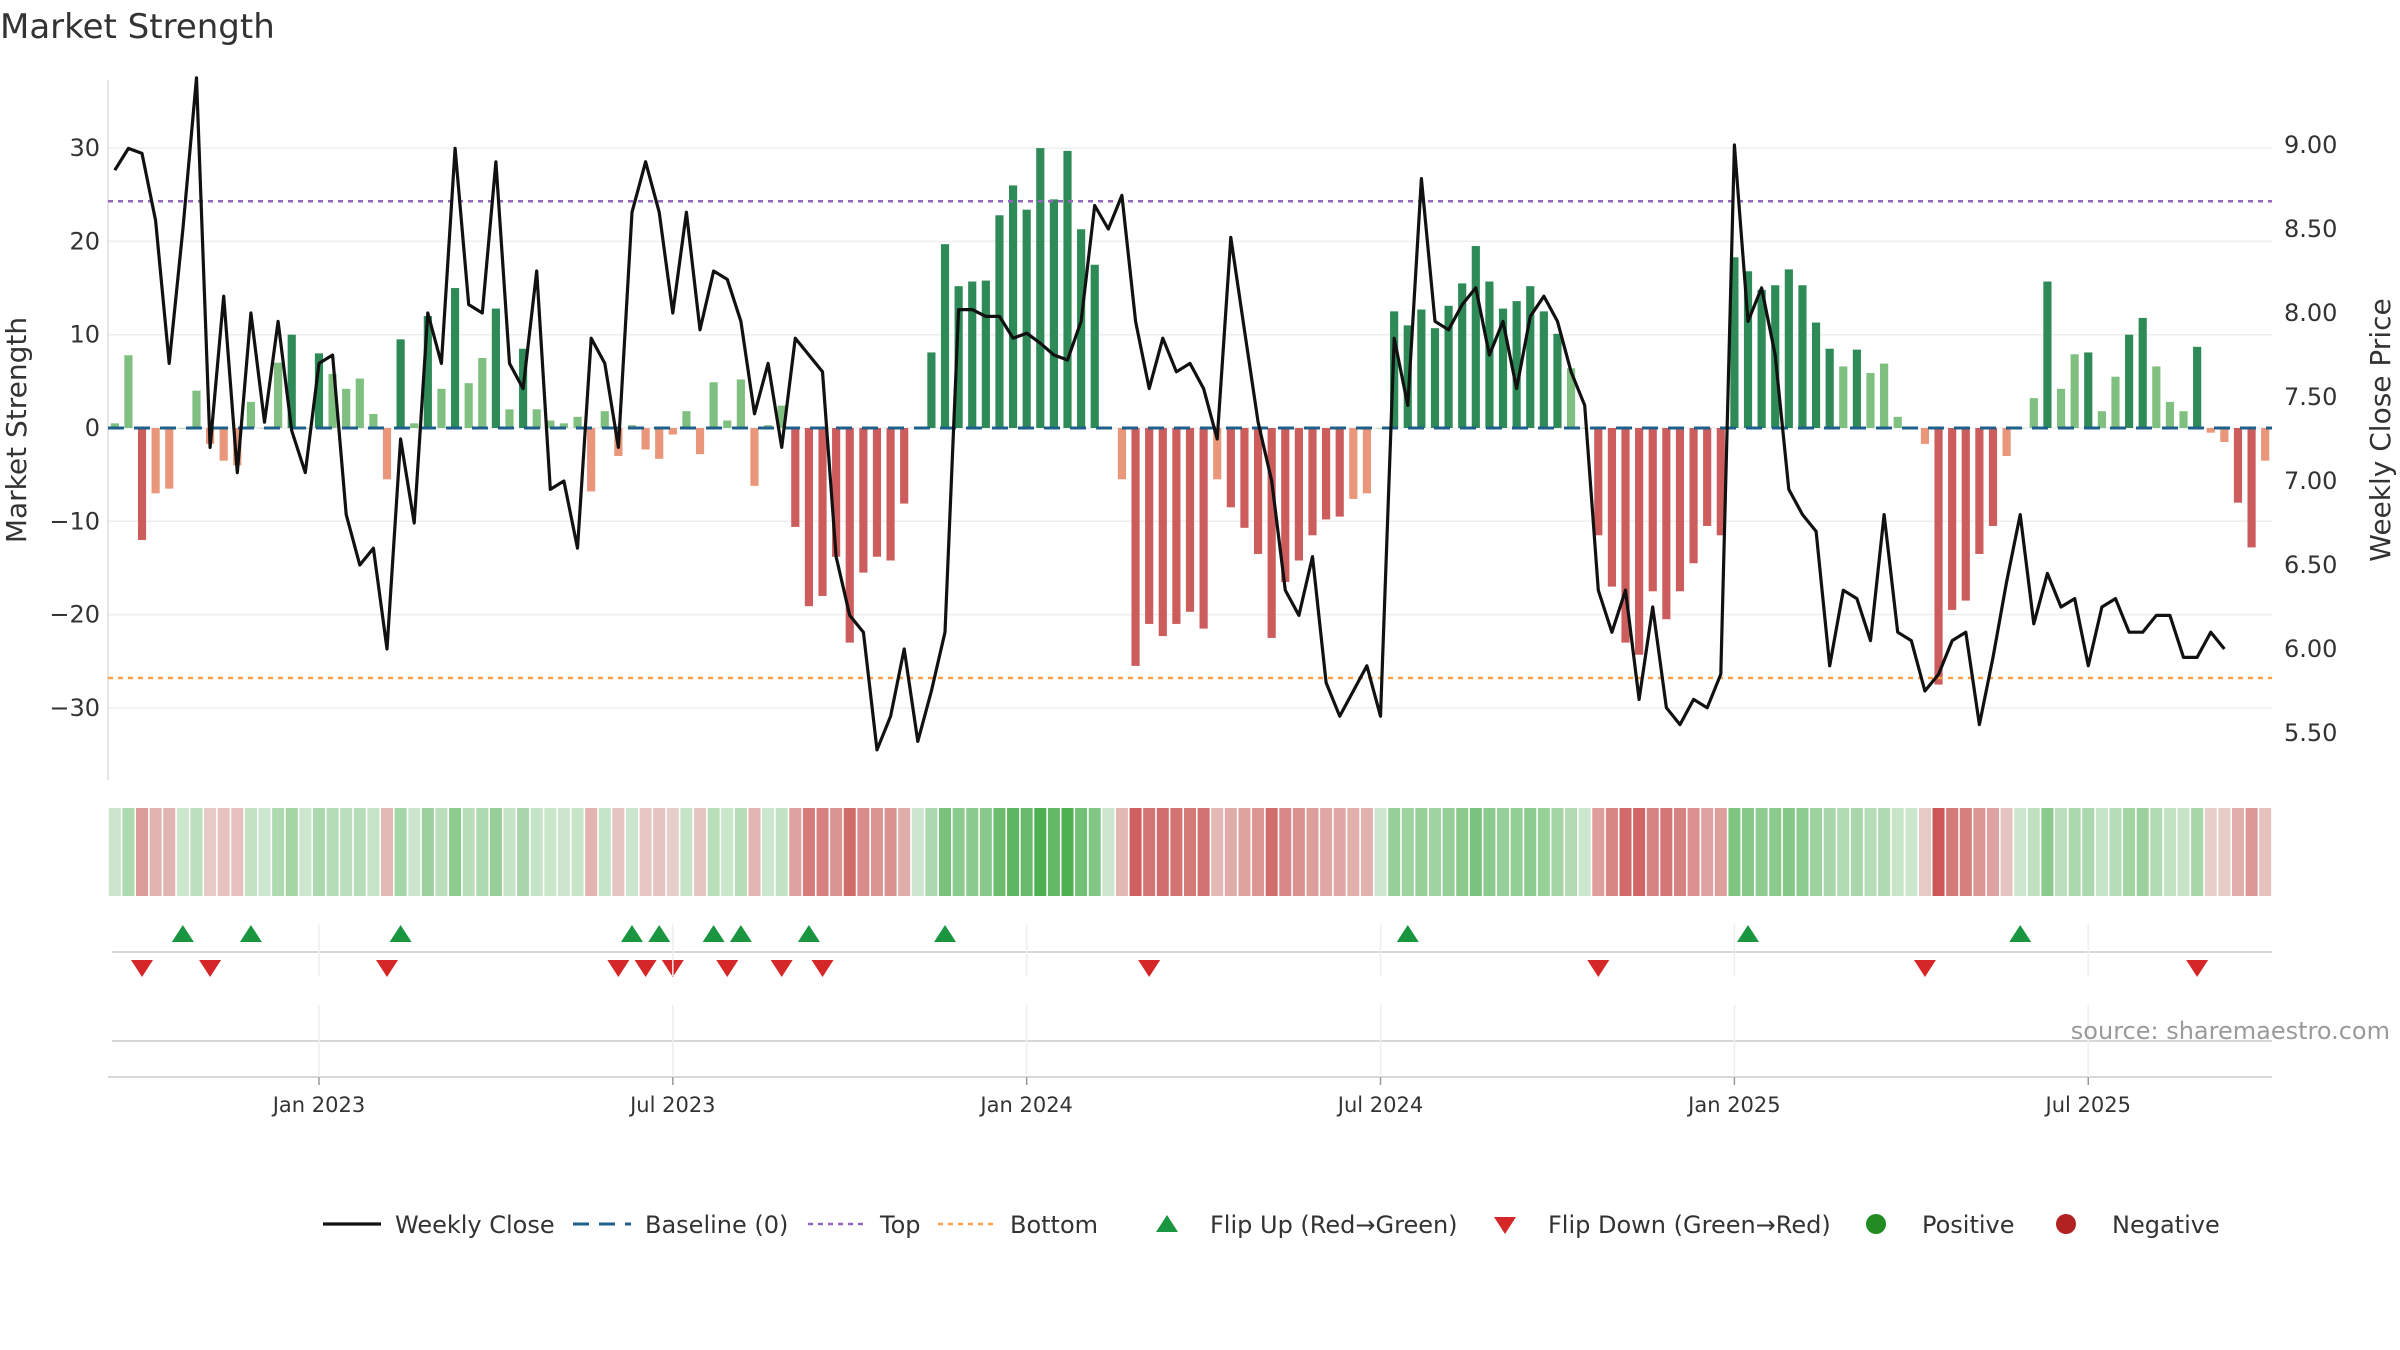 Image resolution: width=2400 pixels, height=1350 pixels. What do you see at coordinates (2310, 481) in the screenshot?
I see `right-tick-label: 7.00` at bounding box center [2310, 481].